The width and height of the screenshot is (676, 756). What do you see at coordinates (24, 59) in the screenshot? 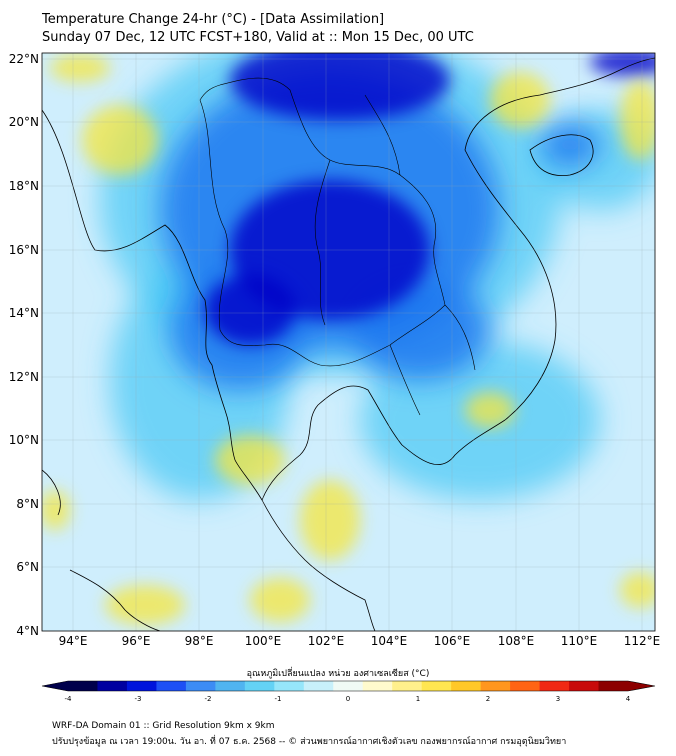
I see `lat-label: 22°N` at bounding box center [24, 59].